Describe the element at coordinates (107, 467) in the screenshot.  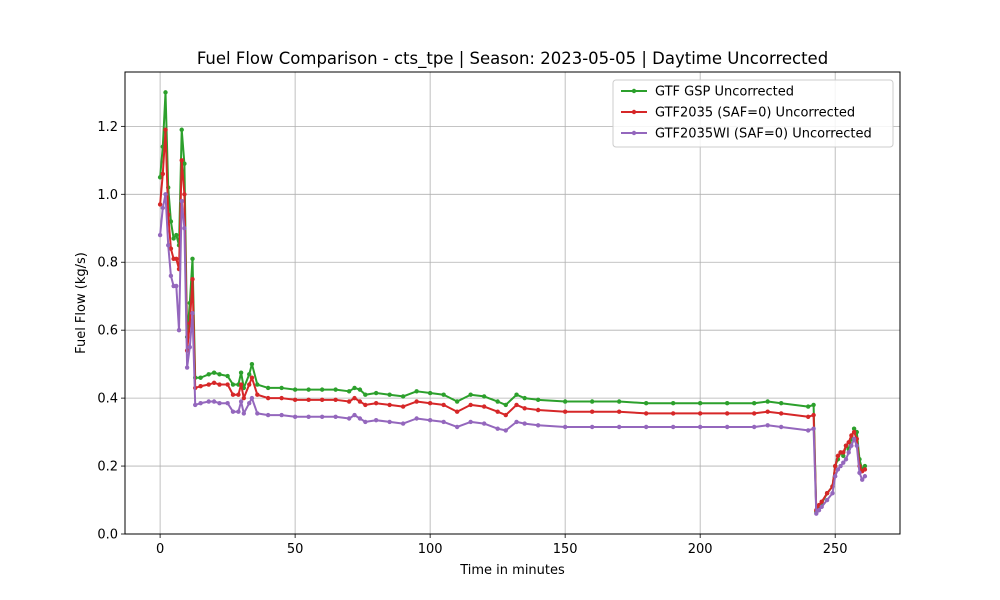
I see `y-tick-label: 0.2` at that location.